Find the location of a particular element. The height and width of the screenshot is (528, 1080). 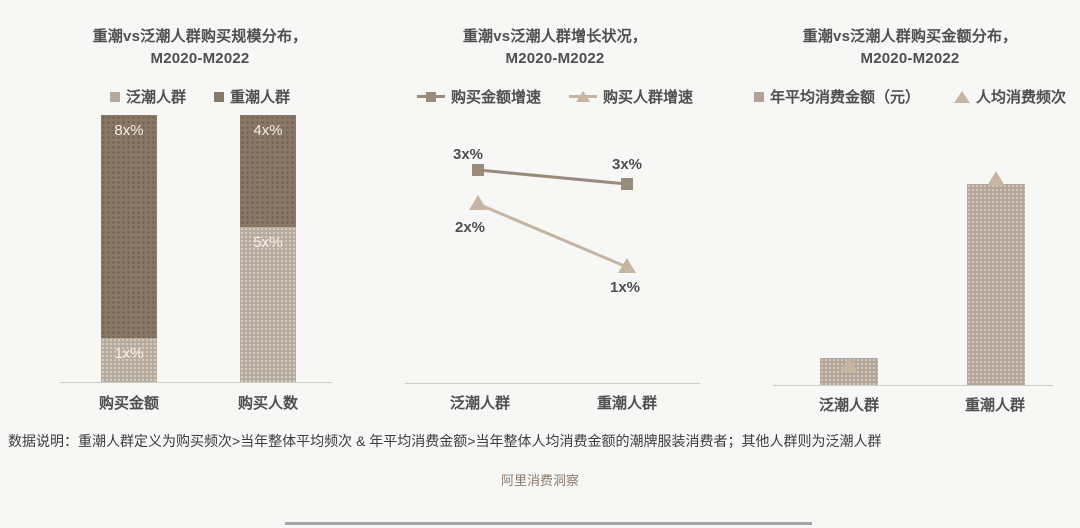

stacked-bar-purchase-count: 4x% 5x% is located at coordinates (268, 248).